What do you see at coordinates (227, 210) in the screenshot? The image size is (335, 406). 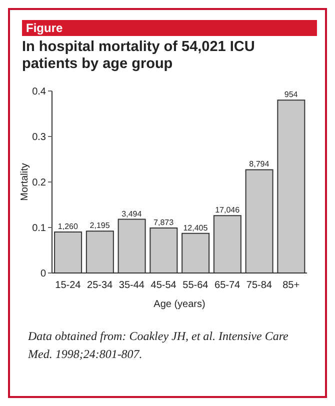 I see `annotation: 17,046` at bounding box center [227, 210].